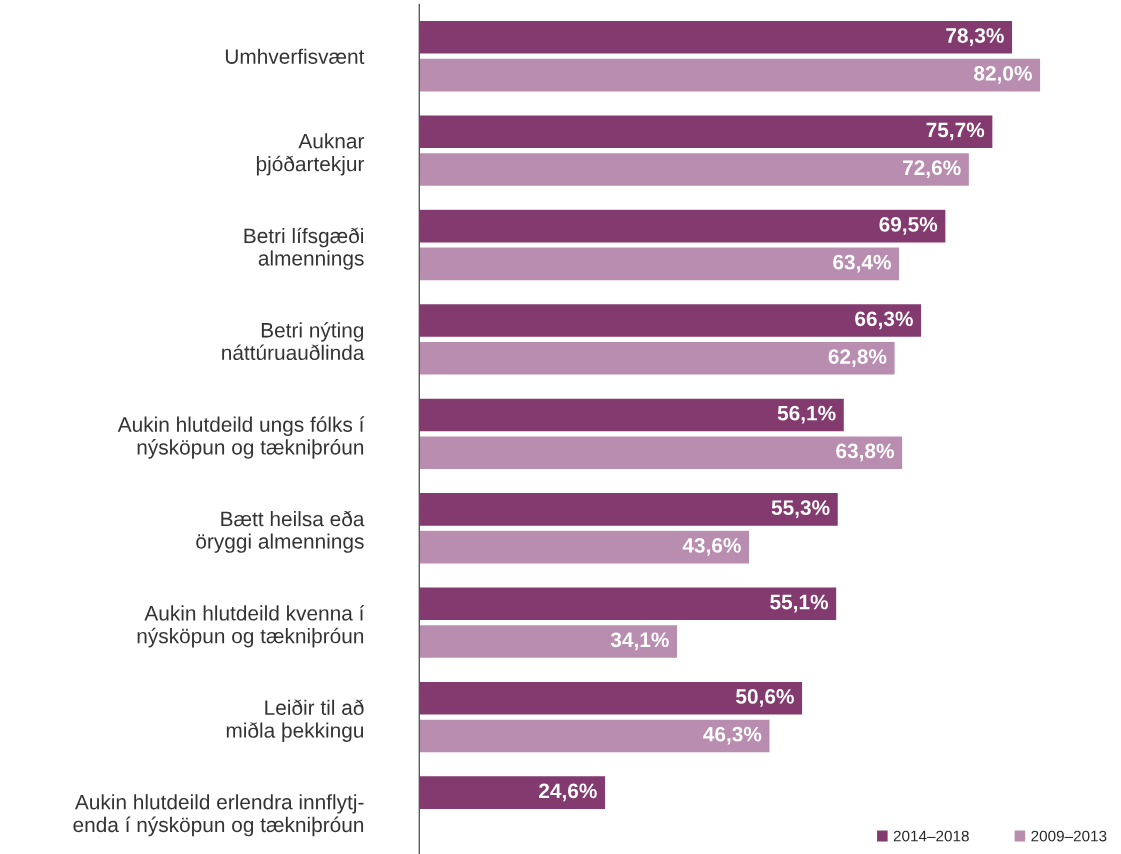 This screenshot has height=854, width=1121. Describe the element at coordinates (865, 452) in the screenshot. I see `data-label: 63,8%` at that location.